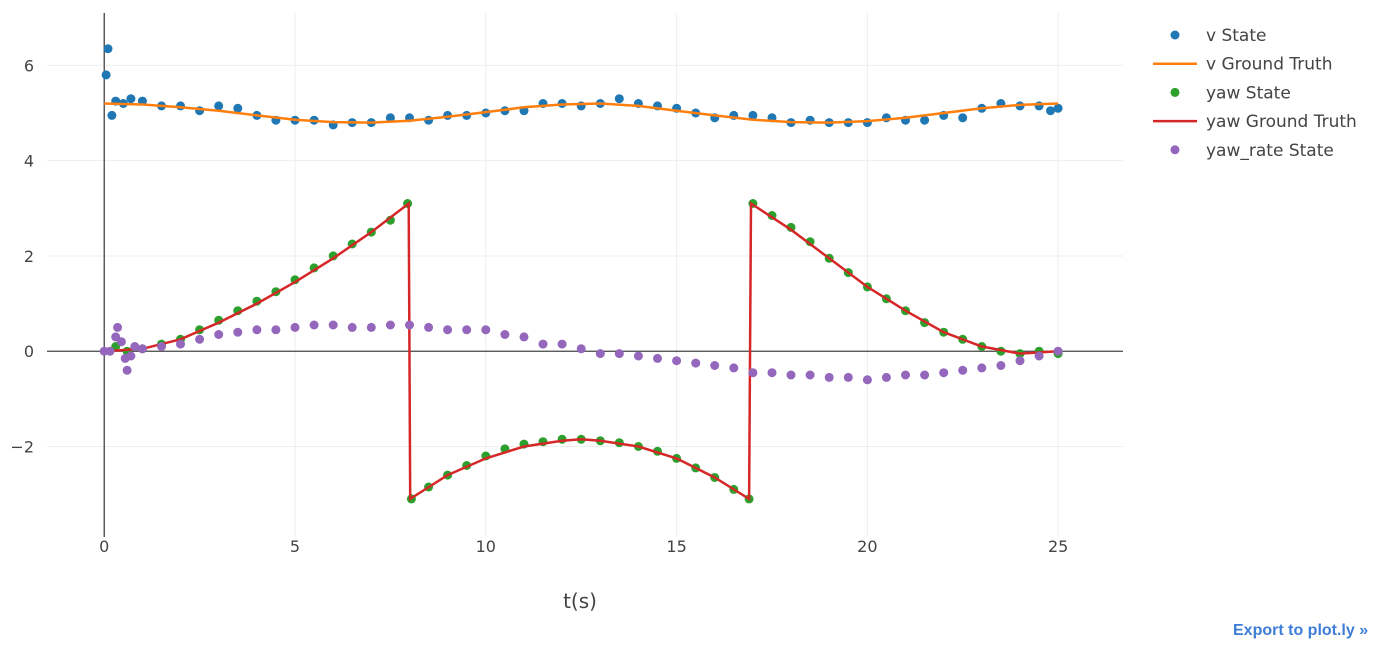  I want to click on series-line, so click(581, 113).